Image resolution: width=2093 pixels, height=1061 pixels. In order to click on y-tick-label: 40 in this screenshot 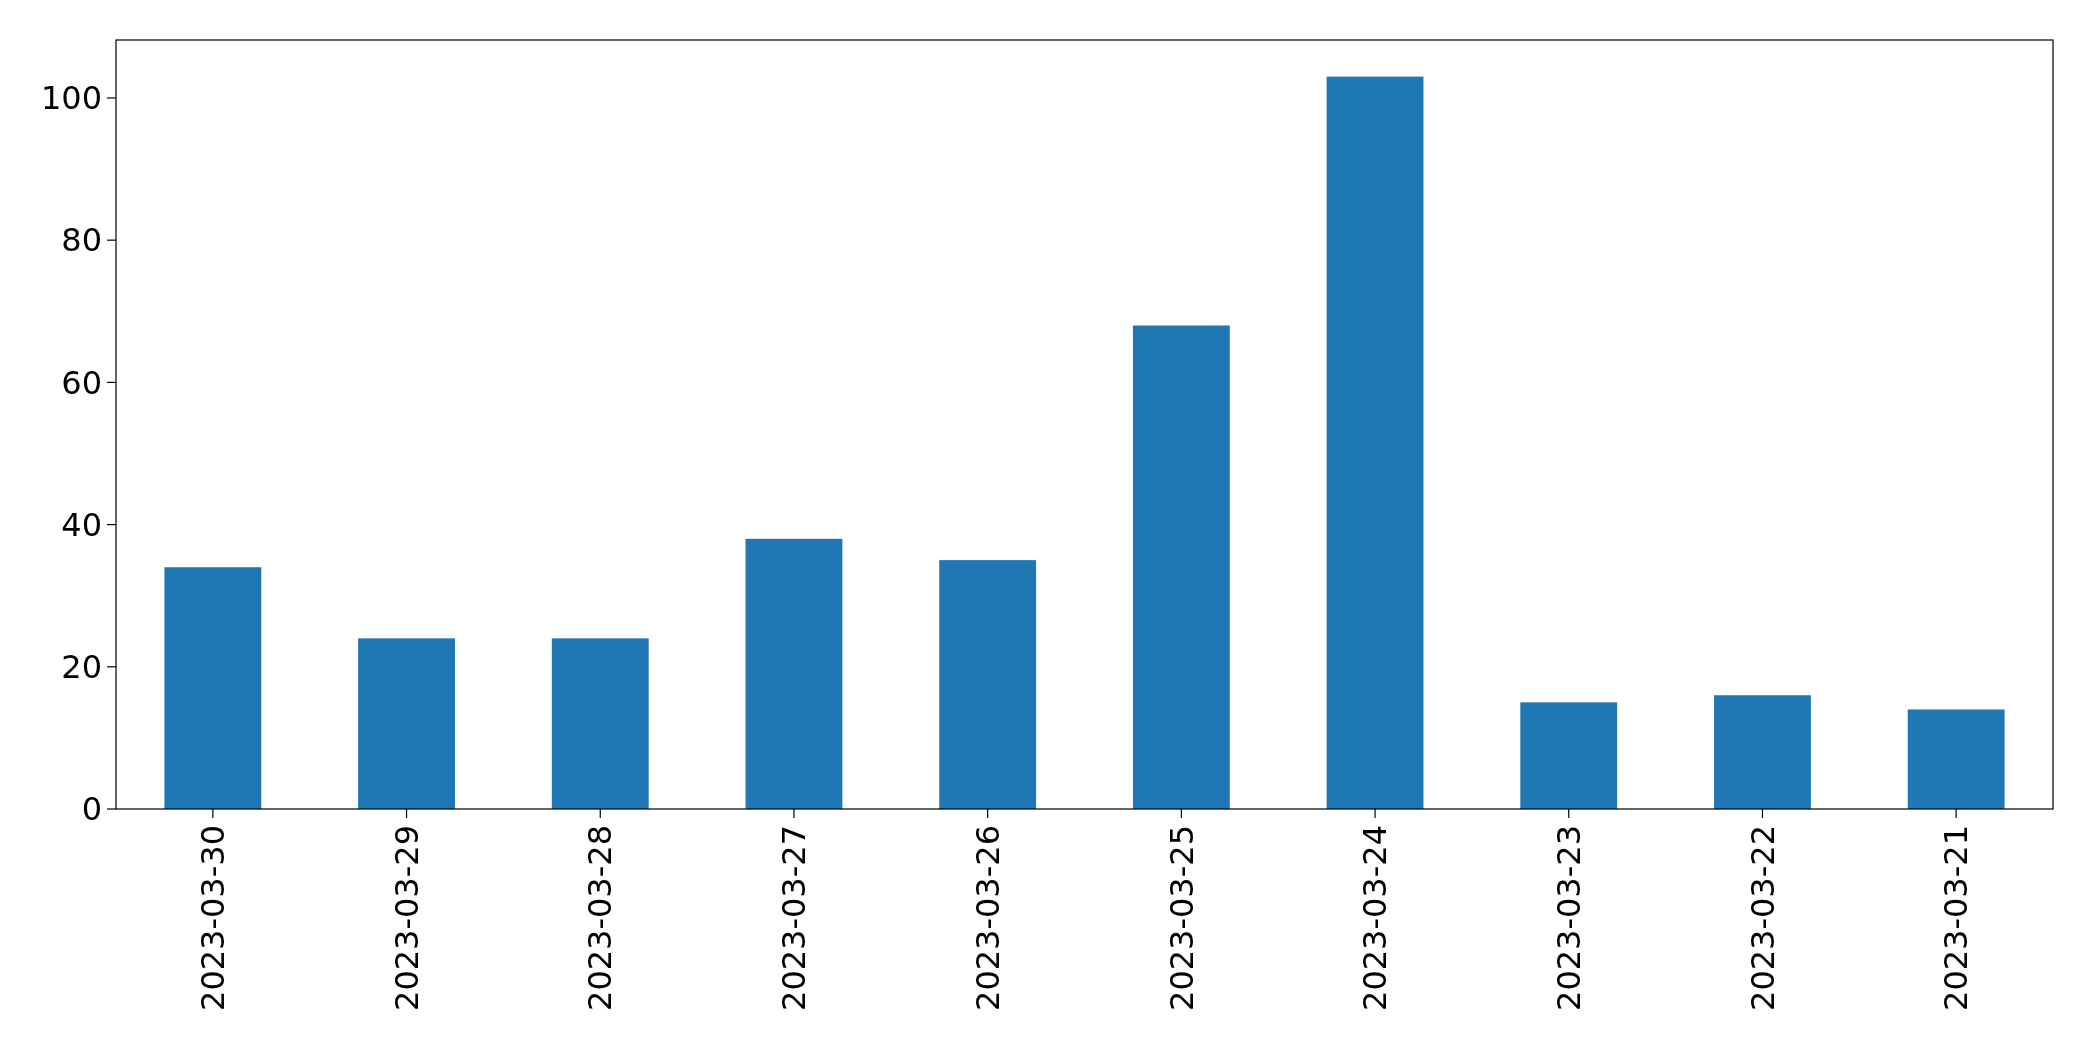, I will do `click(81, 524)`.